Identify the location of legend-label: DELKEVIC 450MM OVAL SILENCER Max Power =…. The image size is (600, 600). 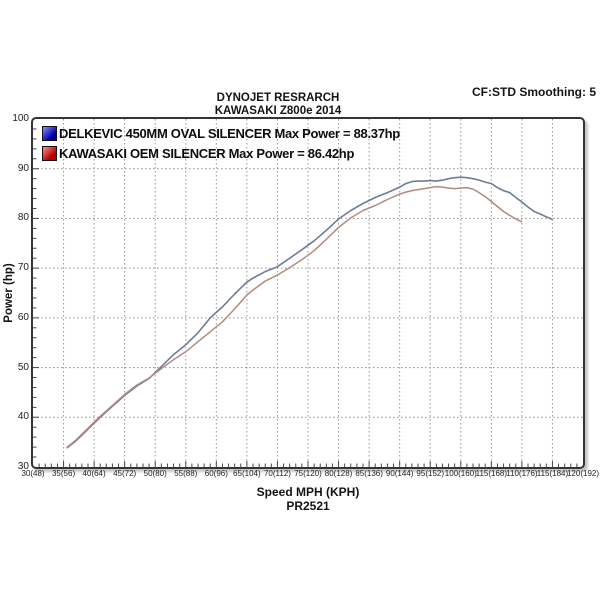
(229, 133).